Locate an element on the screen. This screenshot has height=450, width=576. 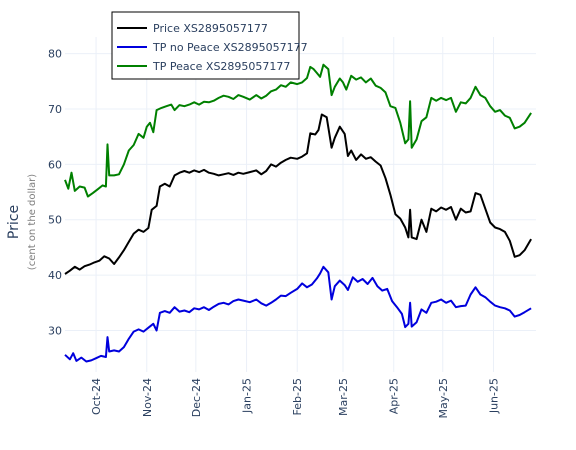
legend-item-tp-peace: TP Peace XS2895057177 is located at coordinates (203, 66).